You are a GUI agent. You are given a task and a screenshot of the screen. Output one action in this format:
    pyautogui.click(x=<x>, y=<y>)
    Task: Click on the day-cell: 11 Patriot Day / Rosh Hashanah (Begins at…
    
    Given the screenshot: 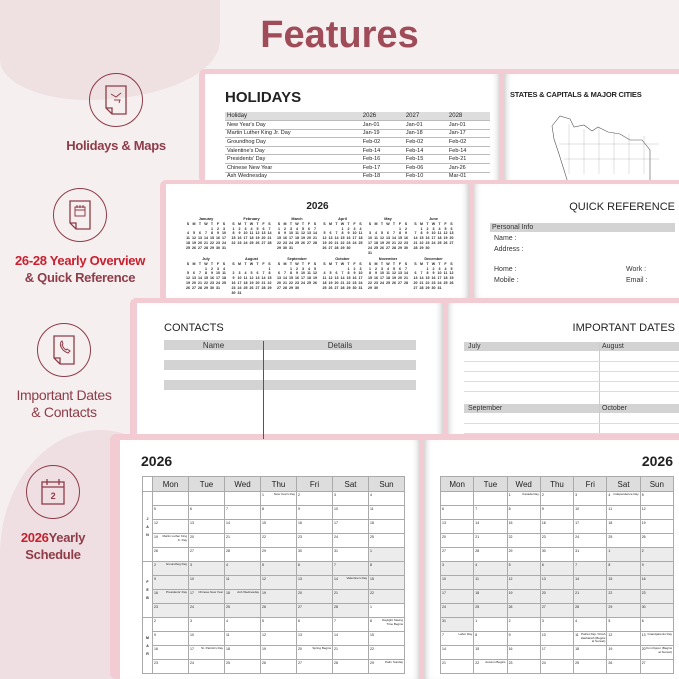 What is the action you would take?
    pyautogui.click(x=590, y=638)
    